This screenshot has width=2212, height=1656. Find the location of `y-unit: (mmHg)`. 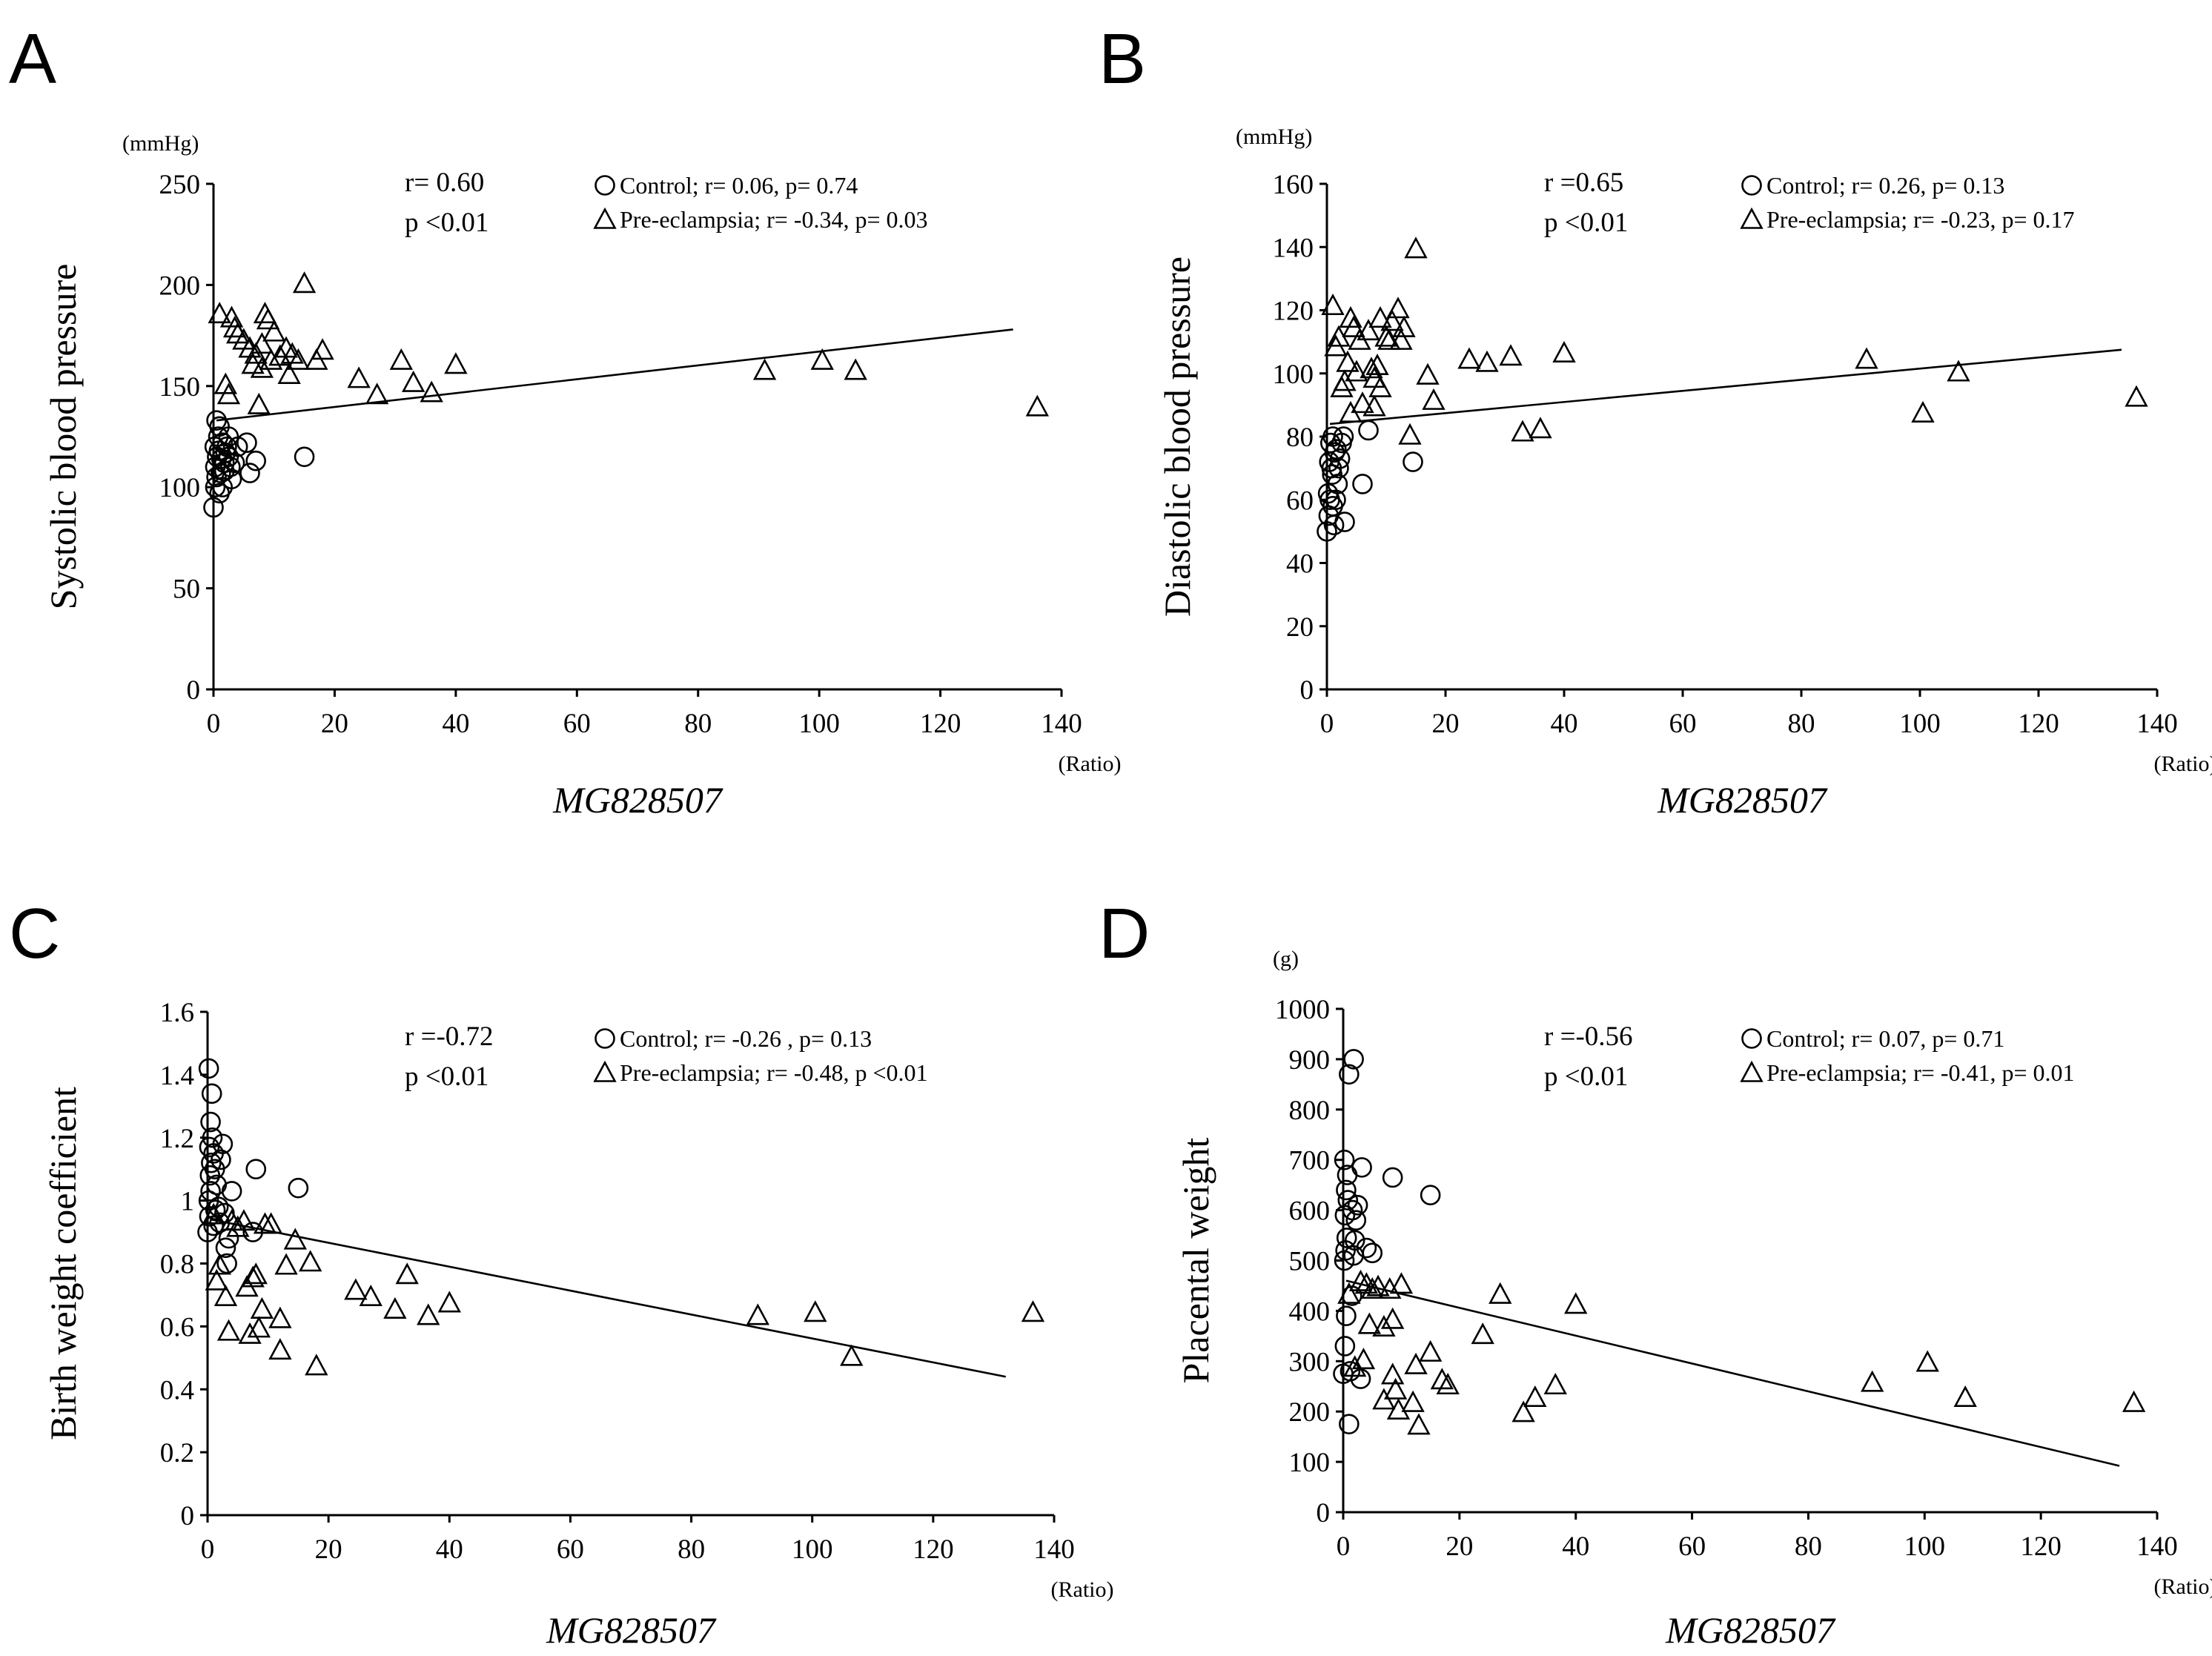

y-unit: (mmHg) is located at coordinates (160, 143).